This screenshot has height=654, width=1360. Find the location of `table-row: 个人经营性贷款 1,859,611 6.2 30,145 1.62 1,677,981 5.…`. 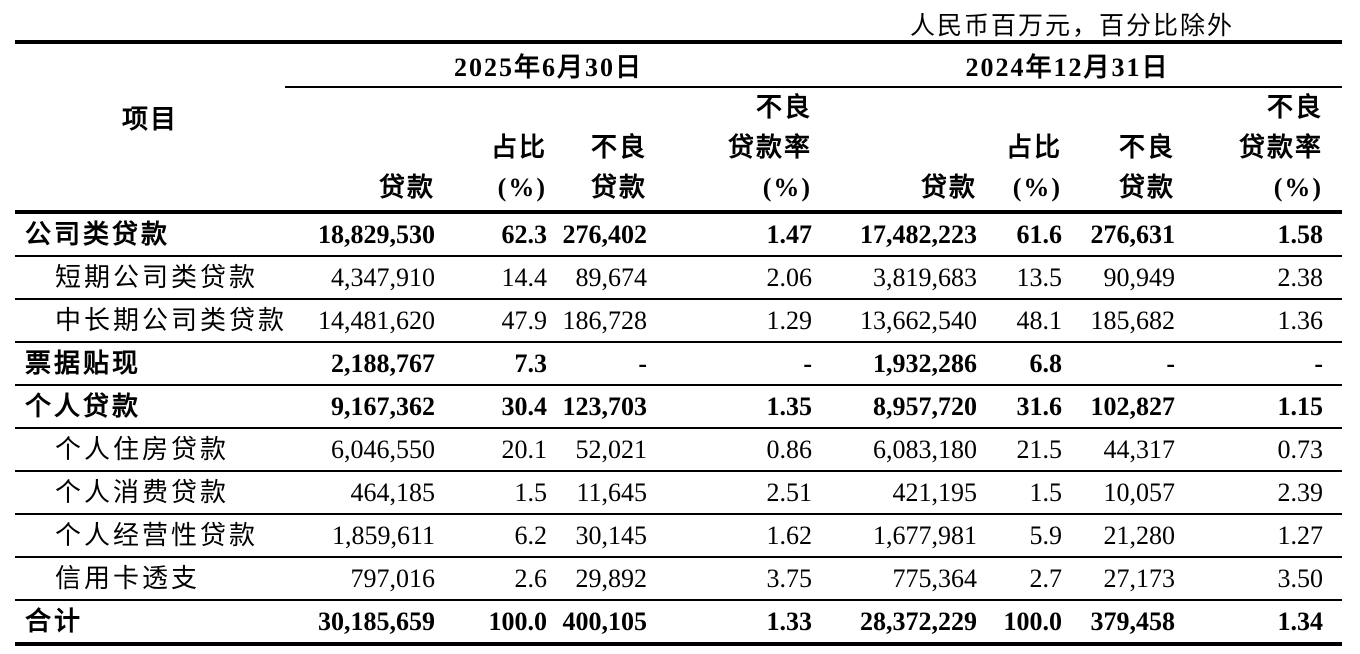

table-row: 个人经营性贷款 1,859,611 6.2 30,145 1.62 1,677,981 5.… is located at coordinates (679, 536).